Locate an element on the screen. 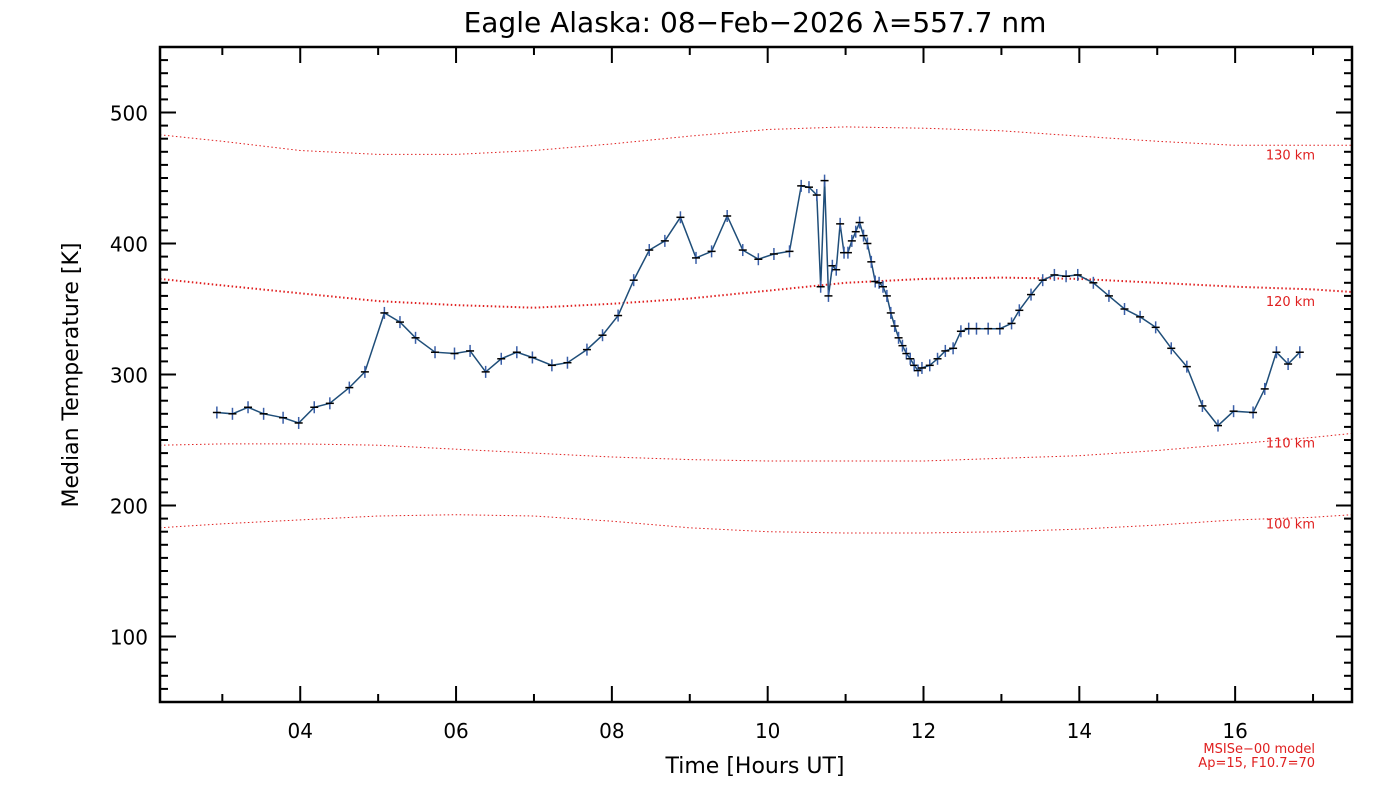  x-tick-label: 08 is located at coordinates (611, 731).